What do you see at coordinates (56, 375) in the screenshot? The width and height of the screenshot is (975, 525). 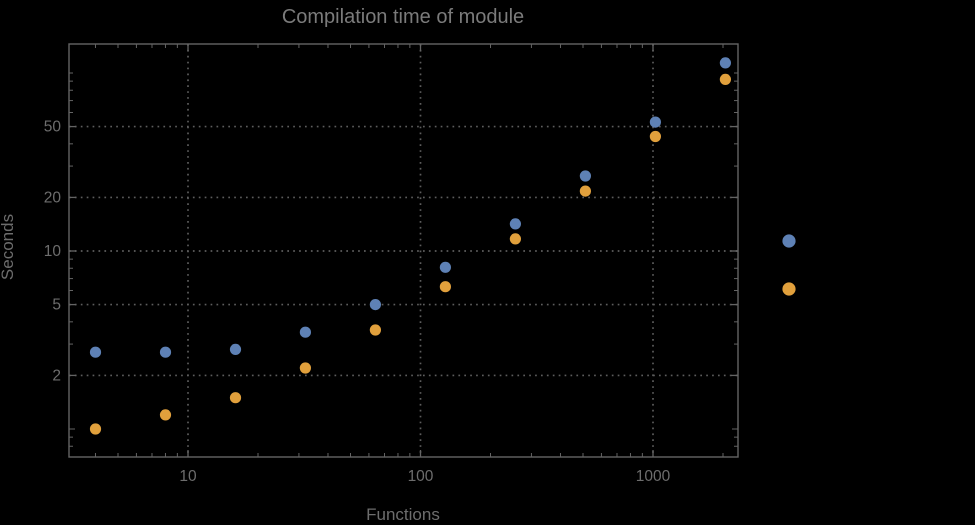 I see `y-tick-label: 2` at bounding box center [56, 375].